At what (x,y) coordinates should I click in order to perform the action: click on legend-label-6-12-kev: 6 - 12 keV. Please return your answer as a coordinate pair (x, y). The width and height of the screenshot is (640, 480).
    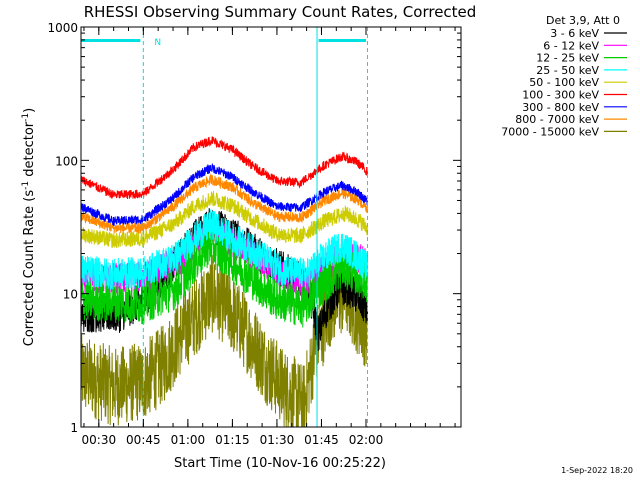
    Looking at the image, I should click on (571, 45).